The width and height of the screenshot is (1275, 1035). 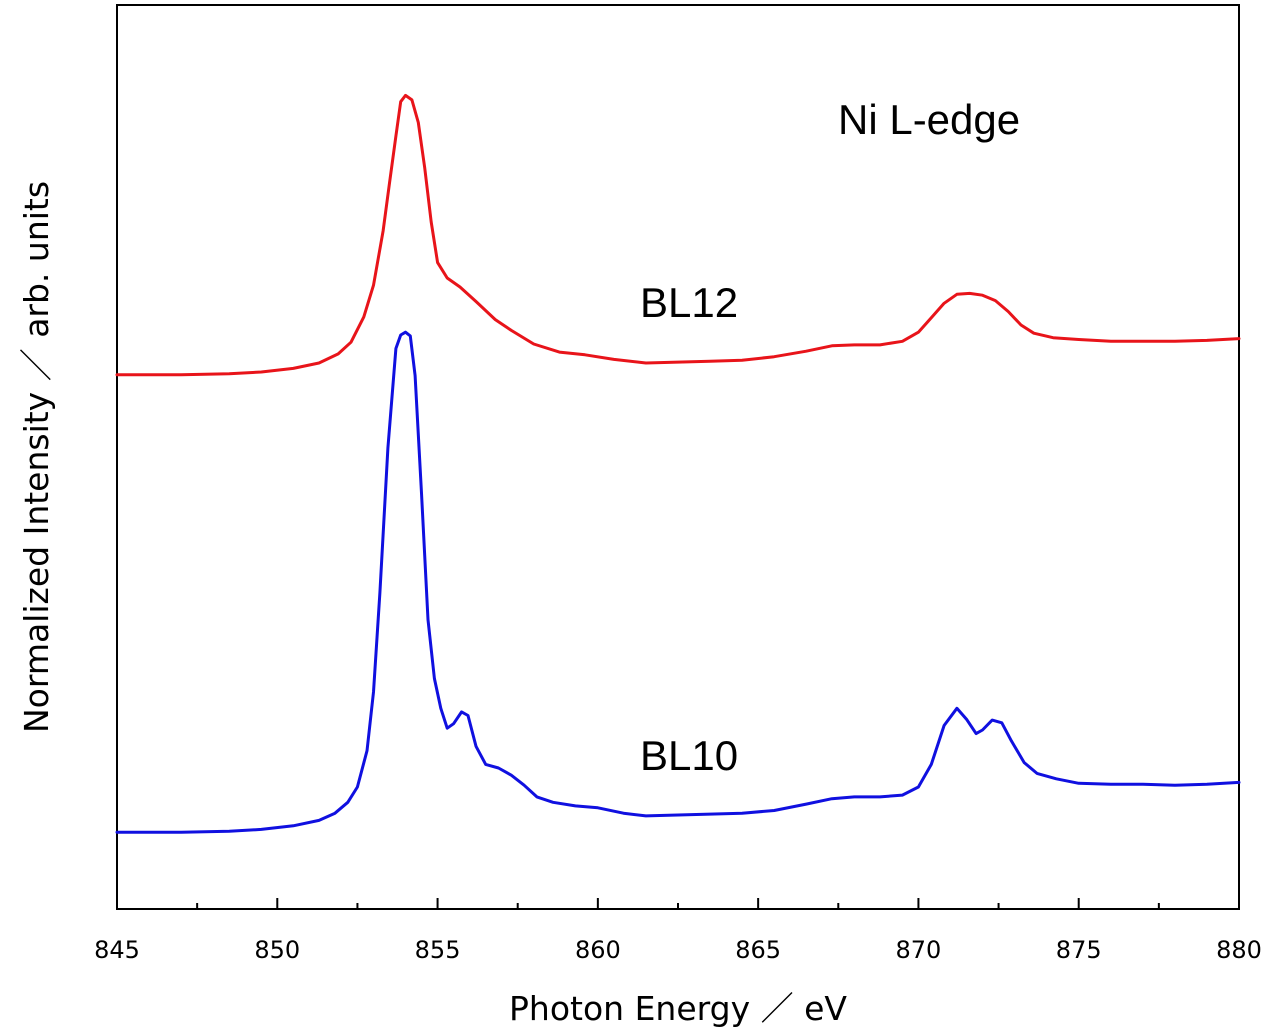 What do you see at coordinates (919, 950) in the screenshot?
I see `x-tick-label: 870` at bounding box center [919, 950].